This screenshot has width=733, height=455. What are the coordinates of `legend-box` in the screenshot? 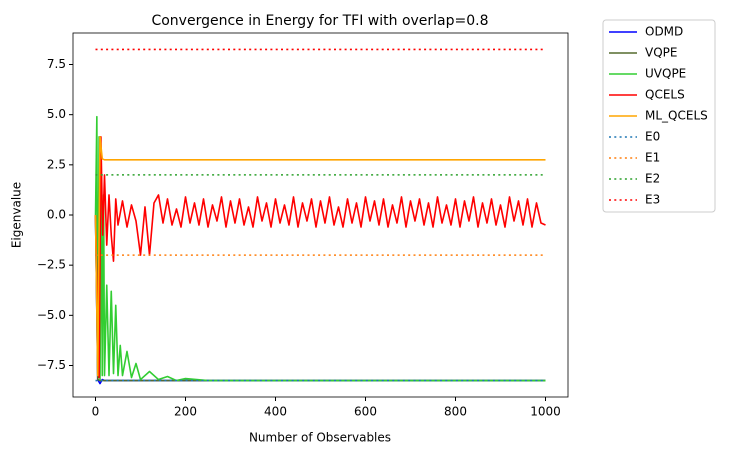 It's located at (659, 116).